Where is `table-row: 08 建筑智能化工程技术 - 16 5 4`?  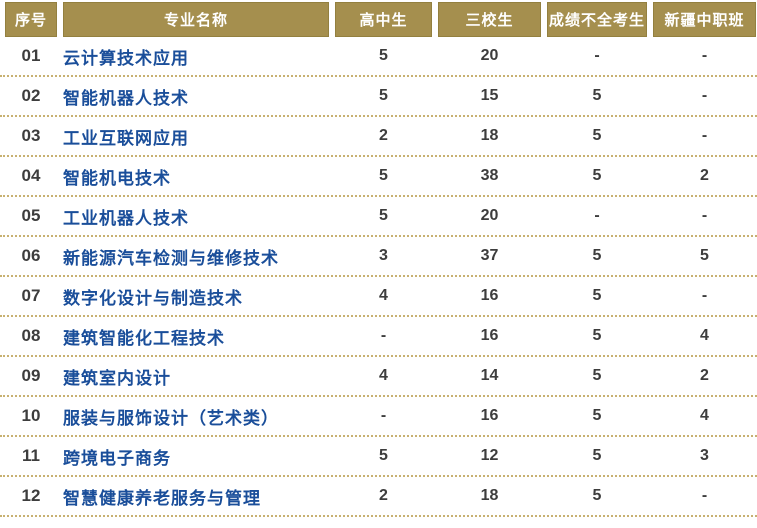 table-row: 08 建筑智能化工程技术 - 16 5 4 is located at coordinates (378, 337).